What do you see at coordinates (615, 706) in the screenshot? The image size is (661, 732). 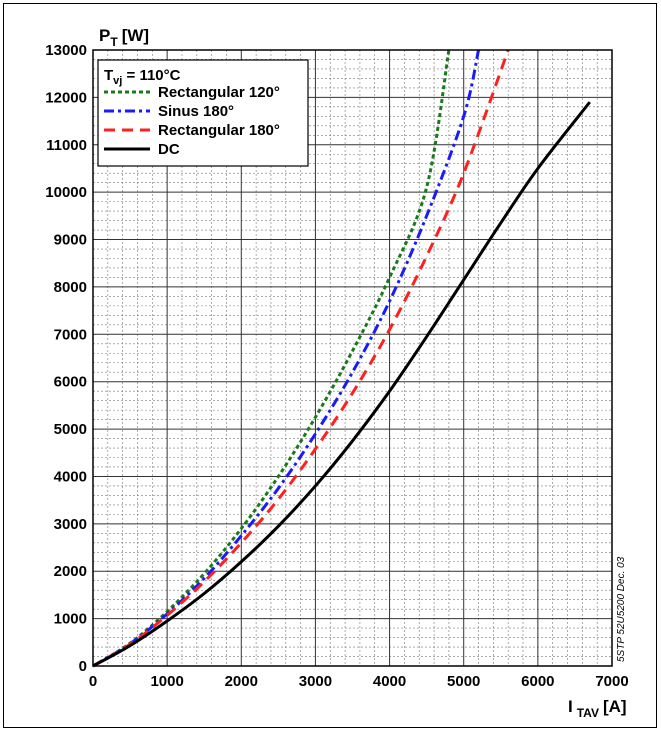 I see `x-axis-label-unit: [A]` at bounding box center [615, 706].